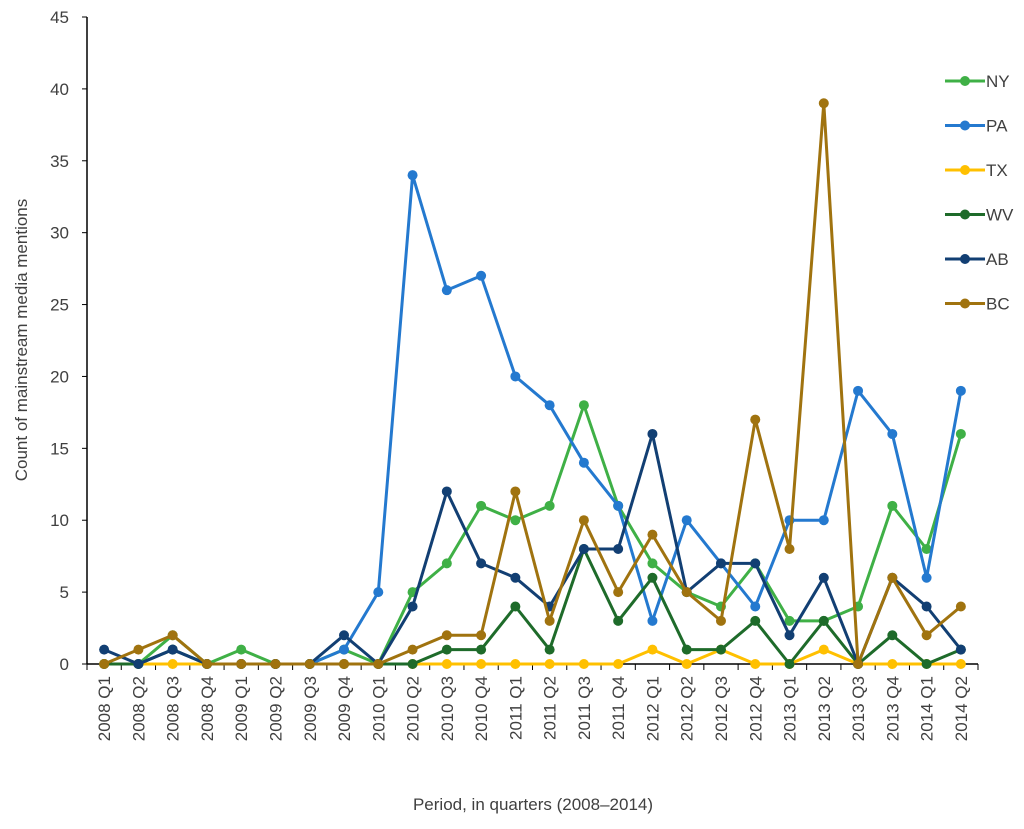  What do you see at coordinates (977, 81) in the screenshot?
I see `legend-item-ny: NY` at bounding box center [977, 81].